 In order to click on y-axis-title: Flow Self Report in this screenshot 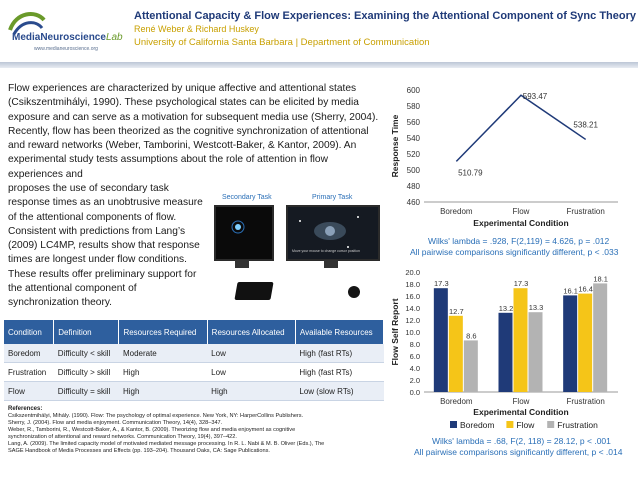, I will do `click(395, 331)`.